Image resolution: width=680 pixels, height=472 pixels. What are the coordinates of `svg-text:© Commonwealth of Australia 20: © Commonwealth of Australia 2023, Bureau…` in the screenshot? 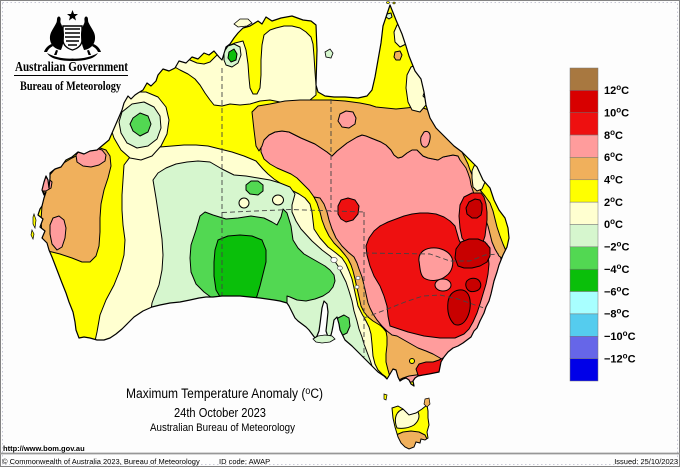 It's located at (101, 461).